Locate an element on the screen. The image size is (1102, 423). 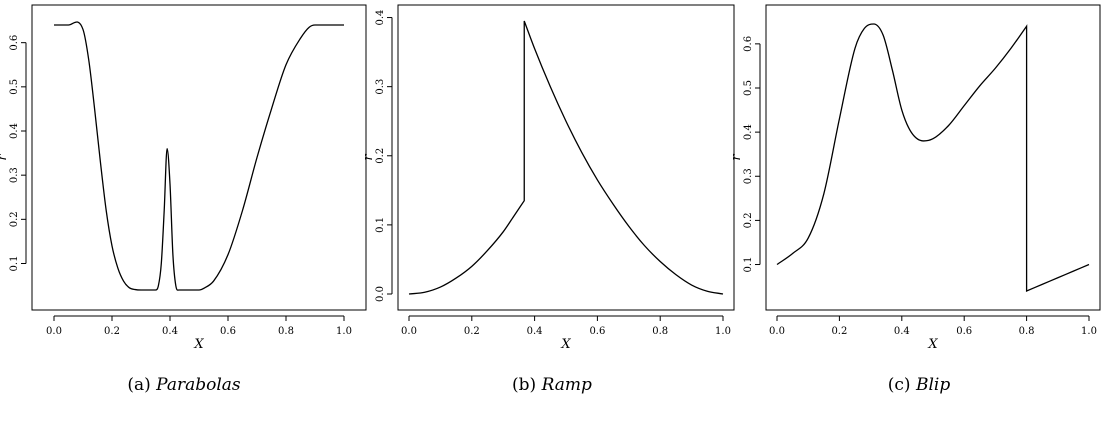
y-tick-label: 0.0 is located at coordinates (380, 294).